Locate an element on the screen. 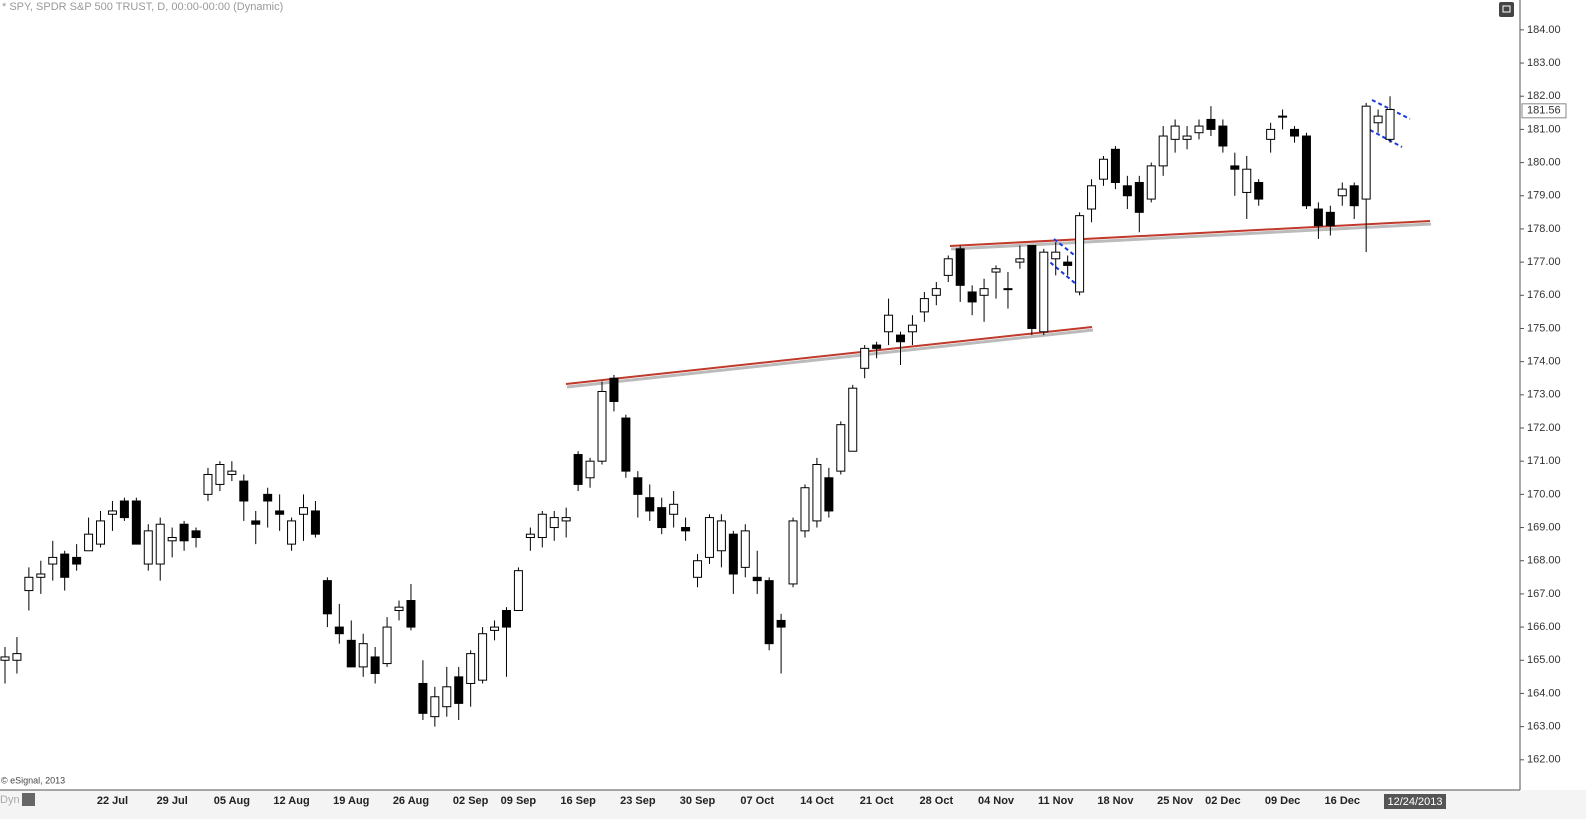 Image resolution: width=1586 pixels, height=819 pixels. x-tick-label: 25 Nov is located at coordinates (1175, 801).